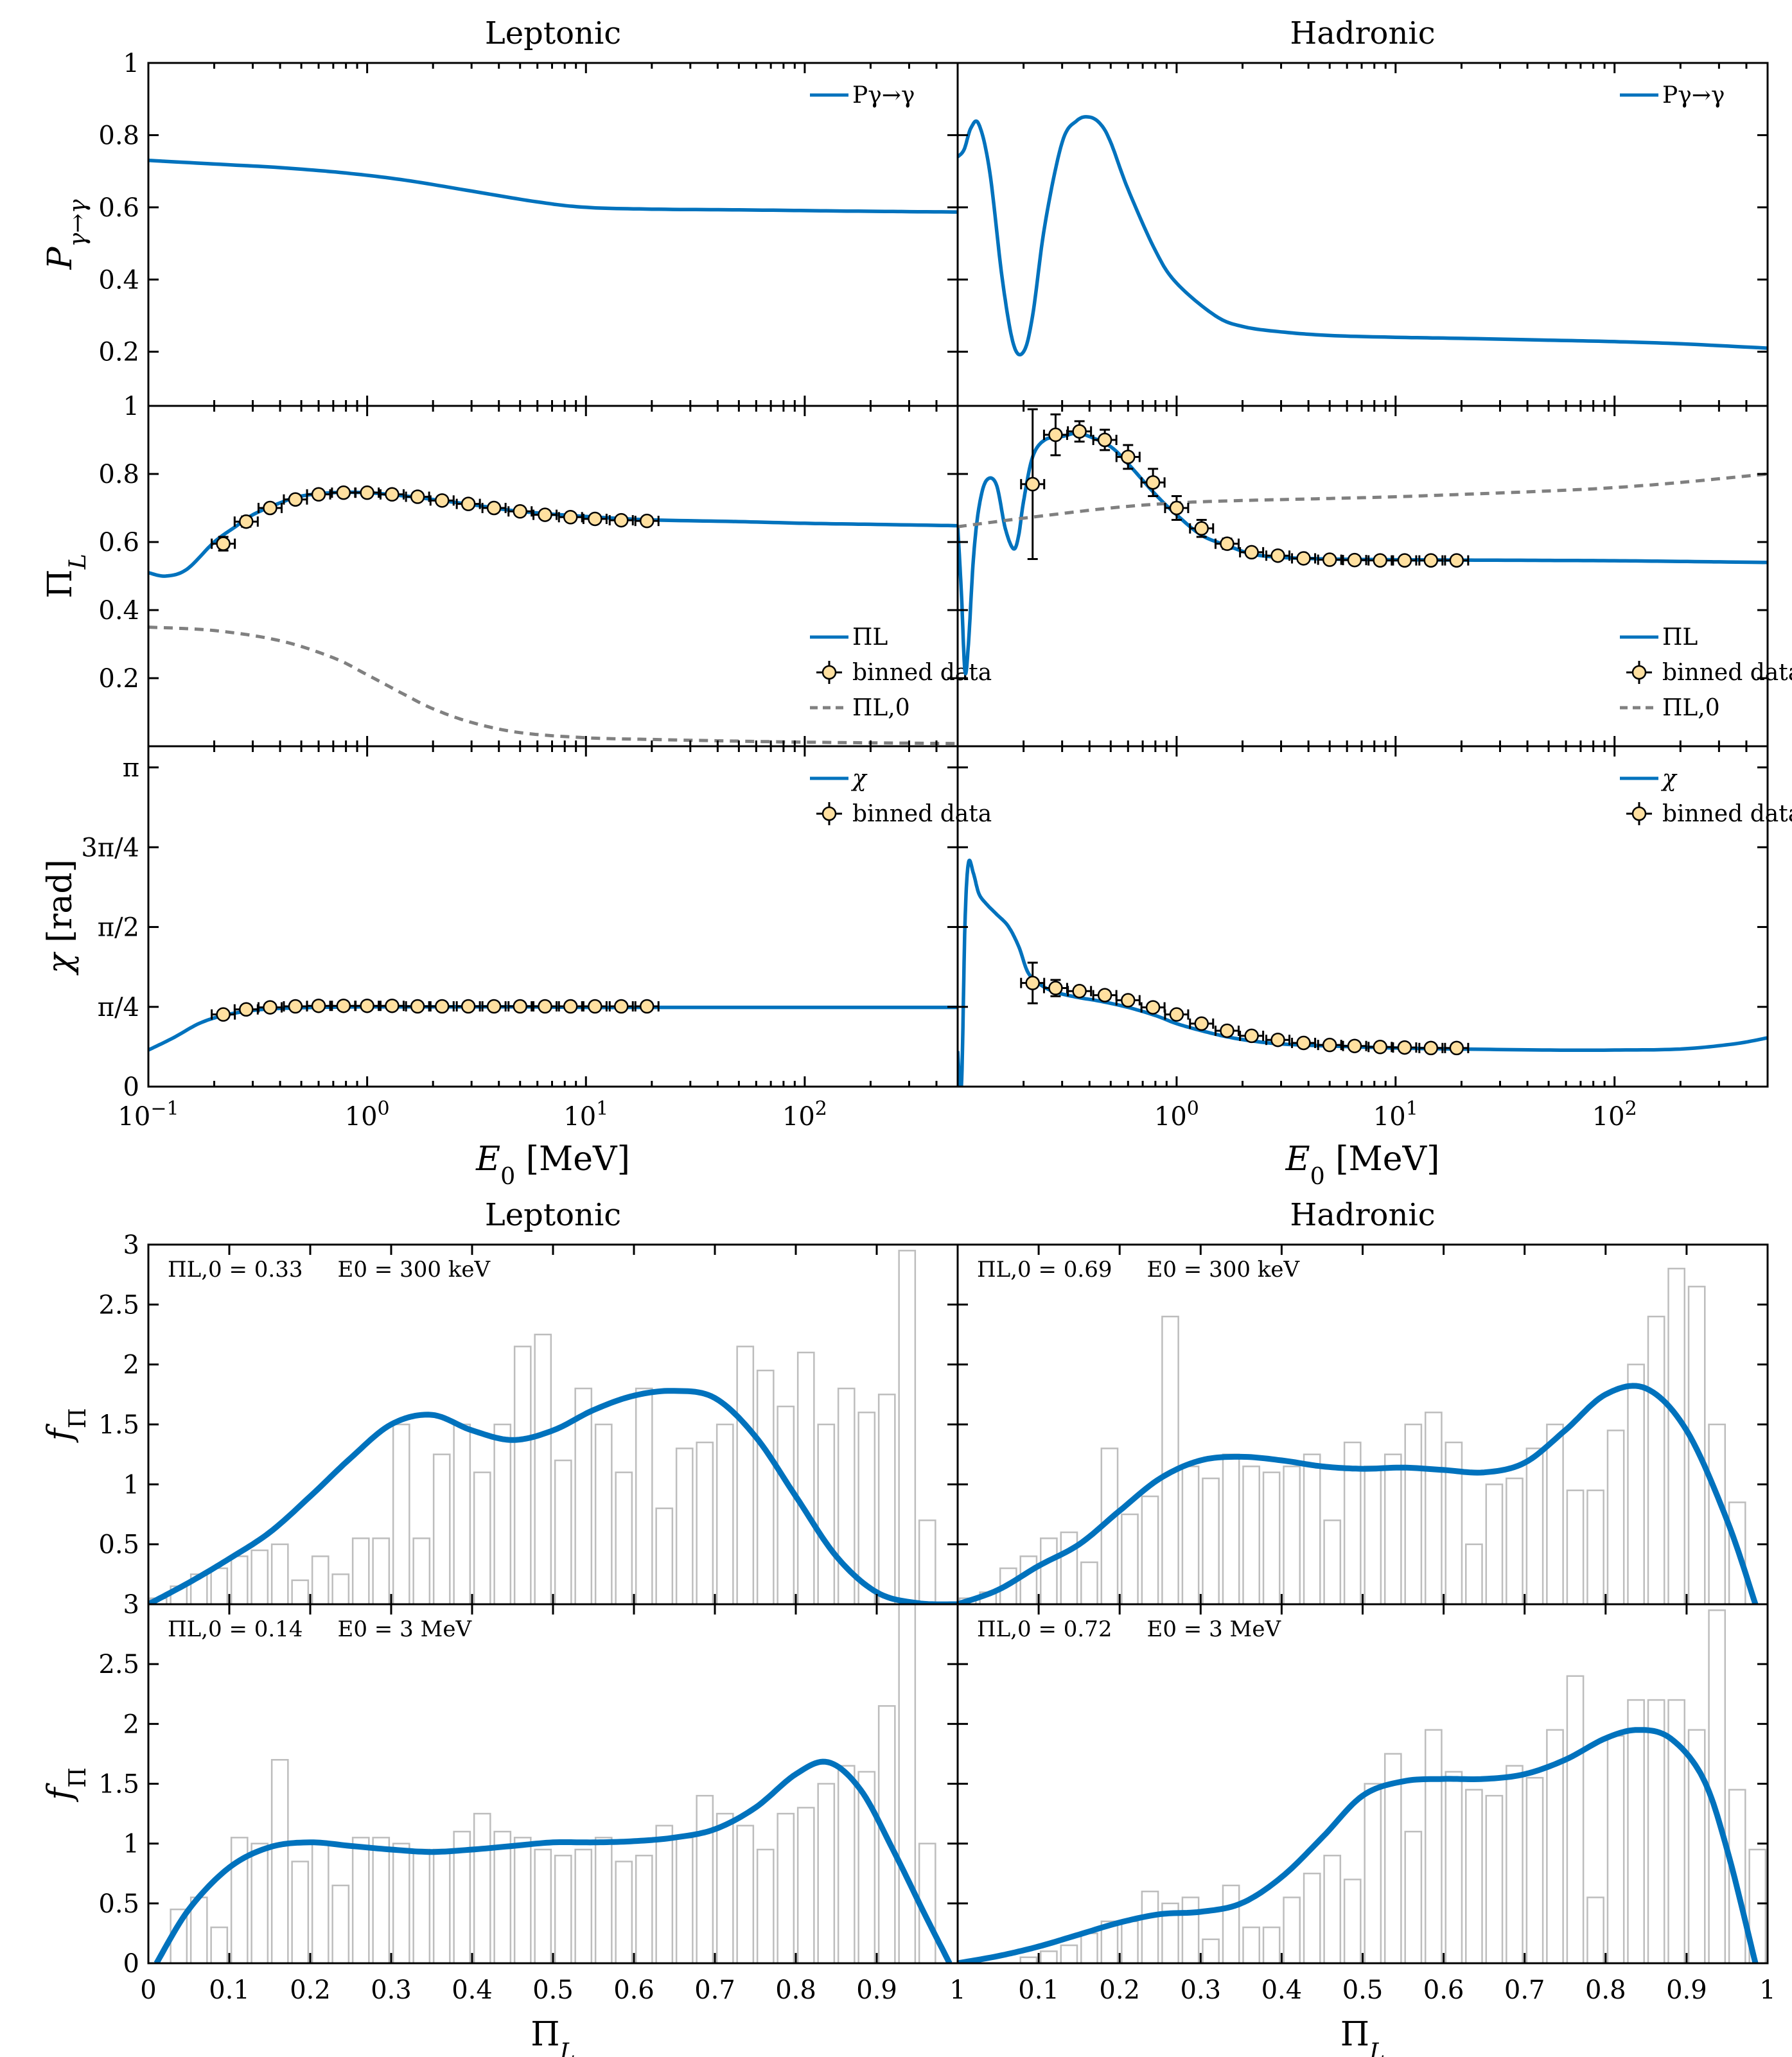  I want to click on x-tick-label: 101, so click(585, 1115).